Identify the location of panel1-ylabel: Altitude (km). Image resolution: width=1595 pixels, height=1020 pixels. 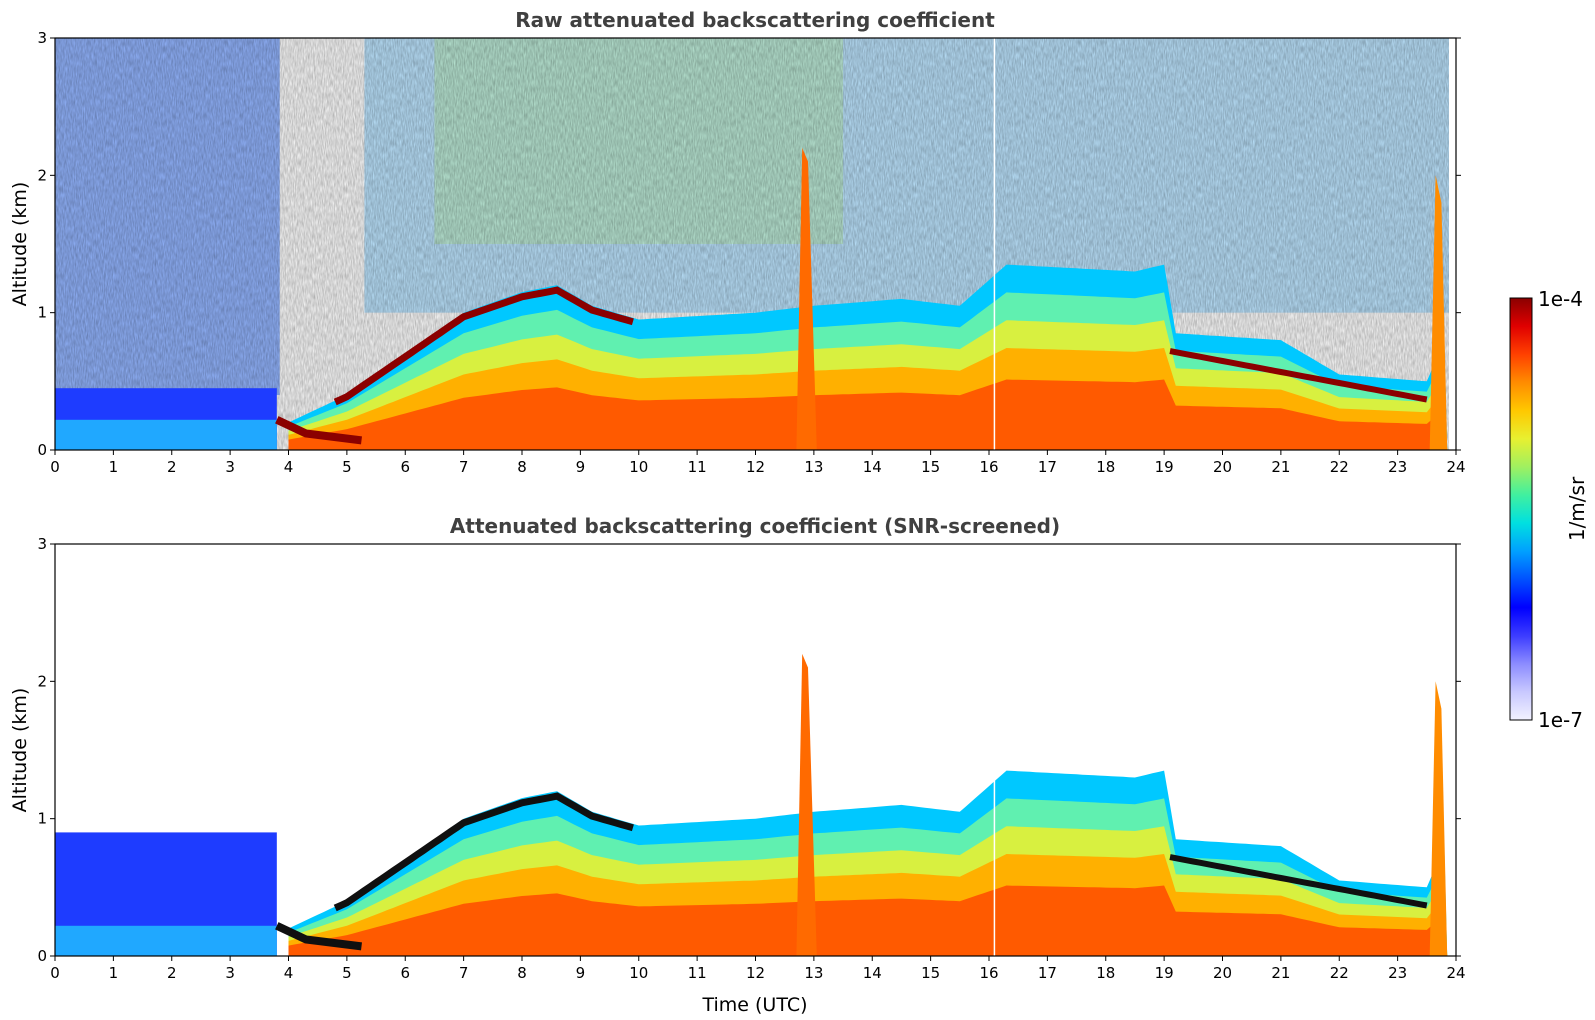
(20, 244).